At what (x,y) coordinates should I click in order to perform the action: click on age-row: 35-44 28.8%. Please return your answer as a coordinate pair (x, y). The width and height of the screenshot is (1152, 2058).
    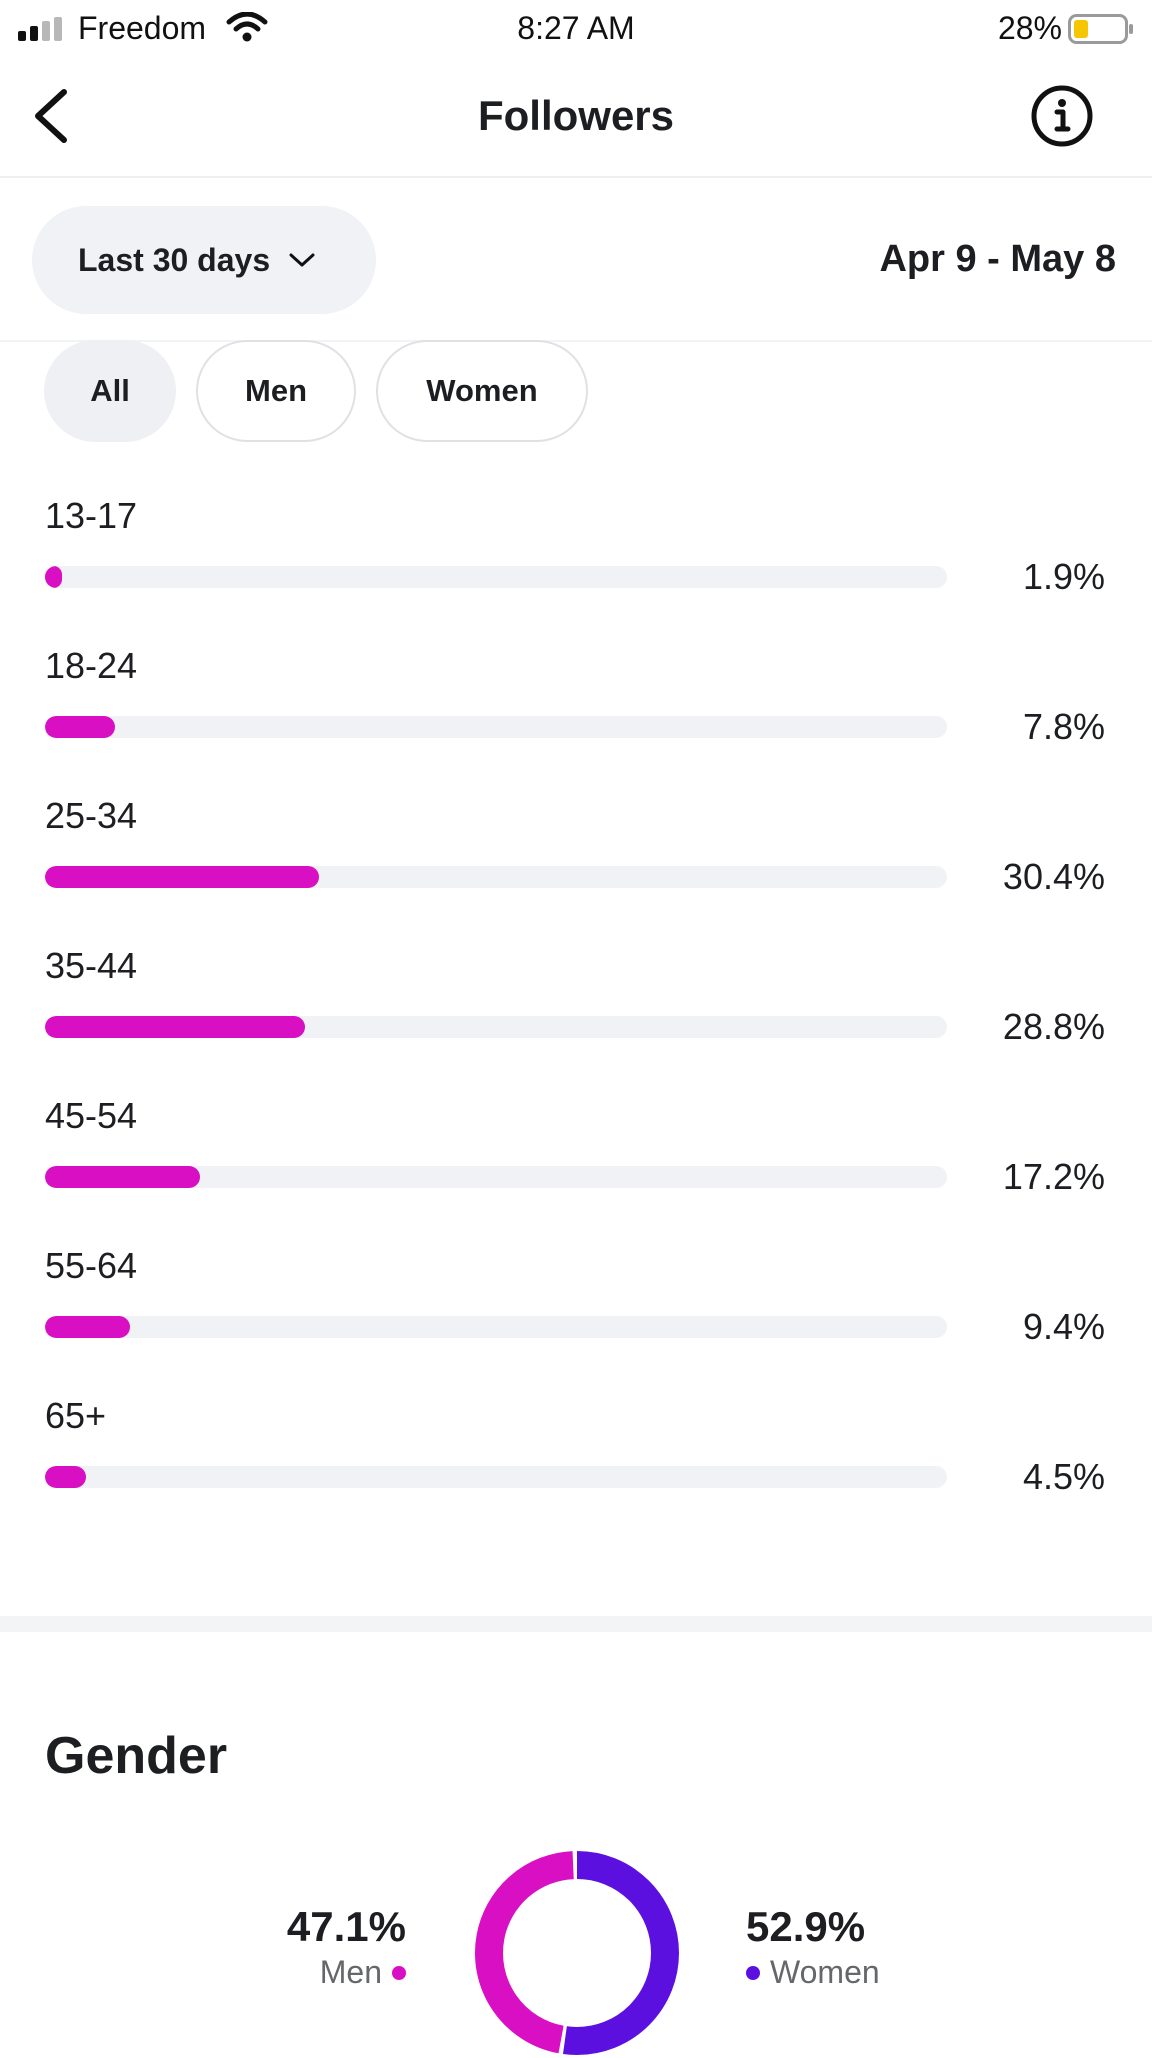
    Looking at the image, I should click on (576, 1015).